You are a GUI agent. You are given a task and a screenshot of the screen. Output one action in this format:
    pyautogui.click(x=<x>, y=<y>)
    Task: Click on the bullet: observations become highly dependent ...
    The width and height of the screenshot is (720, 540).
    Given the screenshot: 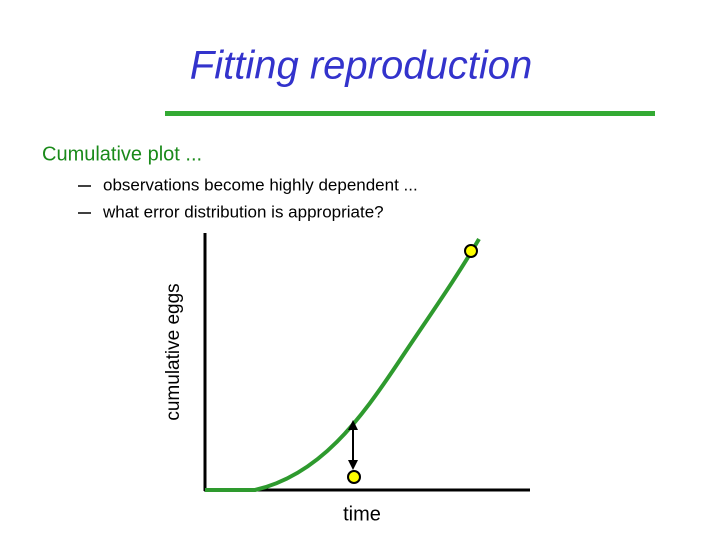 What is the action you would take?
    pyautogui.click(x=260, y=184)
    